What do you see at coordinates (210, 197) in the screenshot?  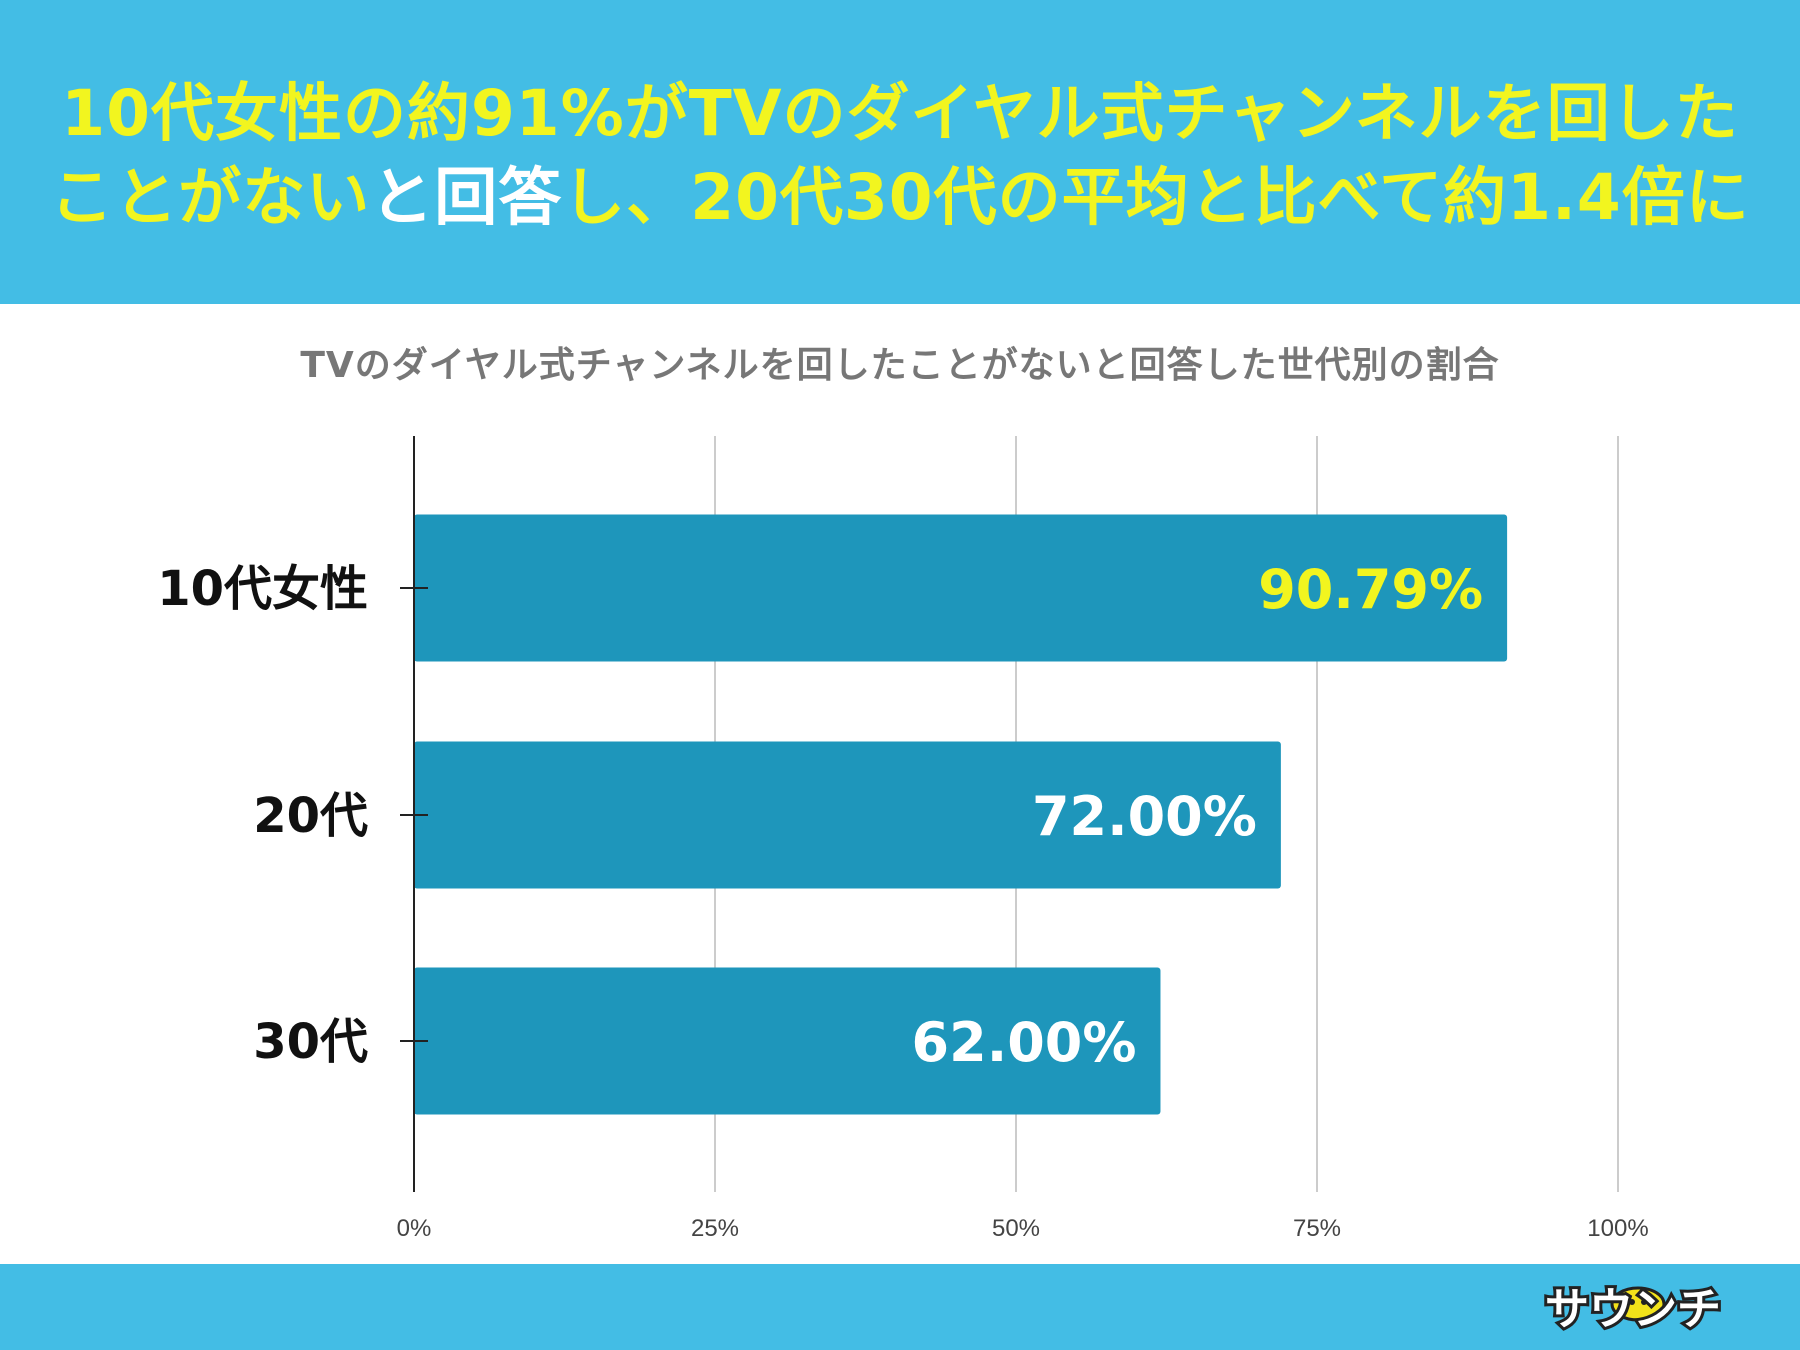 I see `headline-line2-part1: ことがない` at bounding box center [210, 197].